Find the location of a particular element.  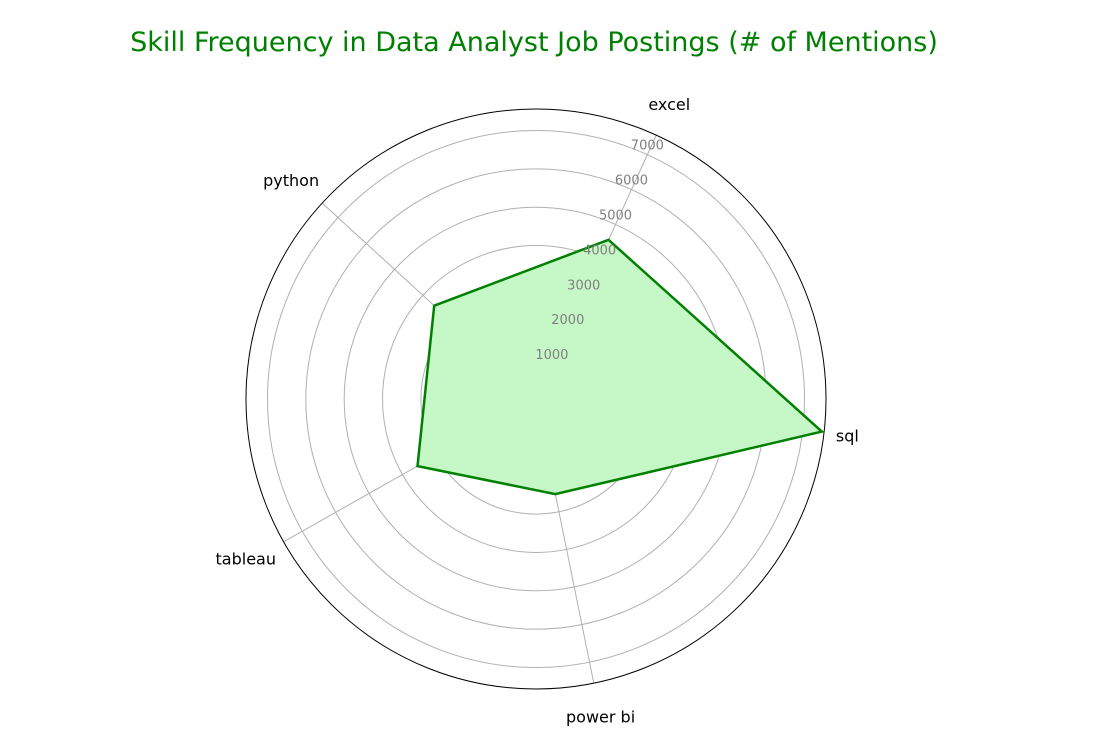

r-tick-label: 2000 is located at coordinates (567, 320).